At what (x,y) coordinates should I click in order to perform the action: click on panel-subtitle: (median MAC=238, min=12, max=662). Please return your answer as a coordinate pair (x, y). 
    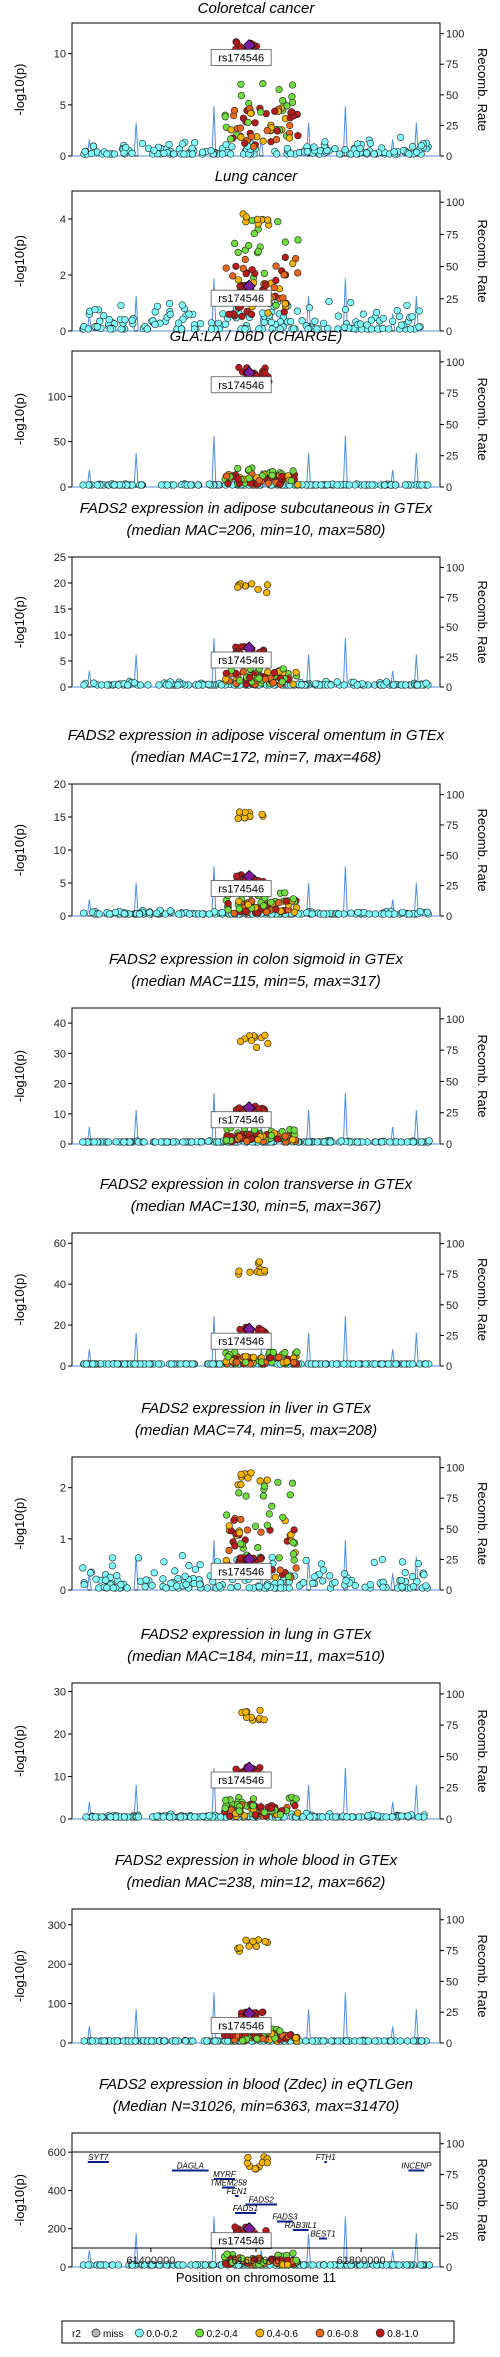
    Looking at the image, I should click on (256, 1882).